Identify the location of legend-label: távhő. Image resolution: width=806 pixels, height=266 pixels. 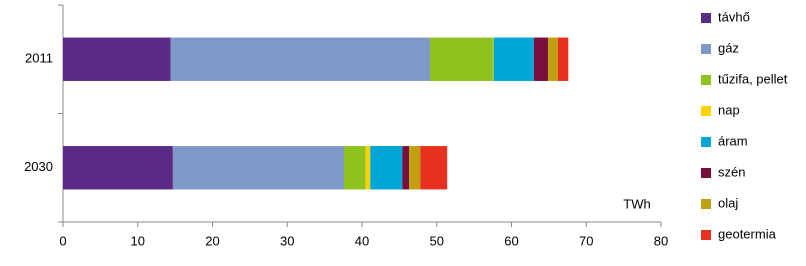
(734, 16).